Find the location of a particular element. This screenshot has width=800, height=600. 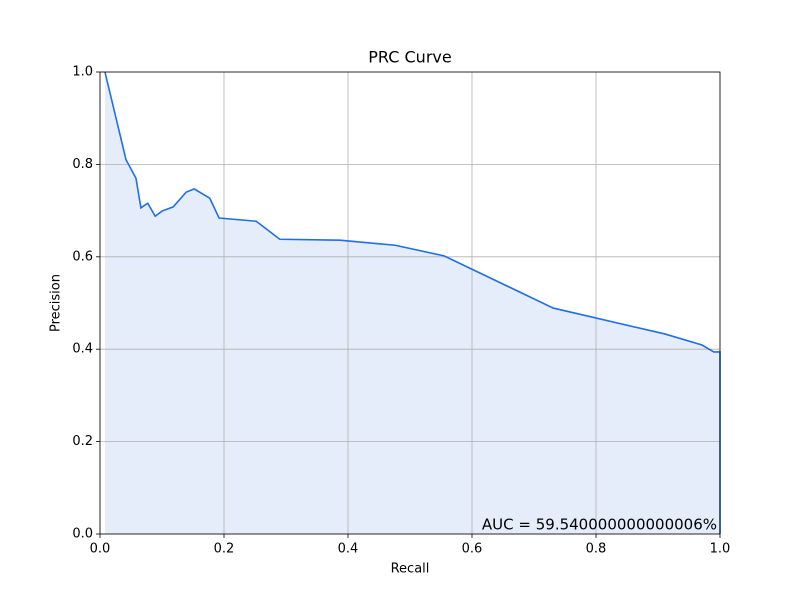

x-tick-label: 1.0 is located at coordinates (720, 549).